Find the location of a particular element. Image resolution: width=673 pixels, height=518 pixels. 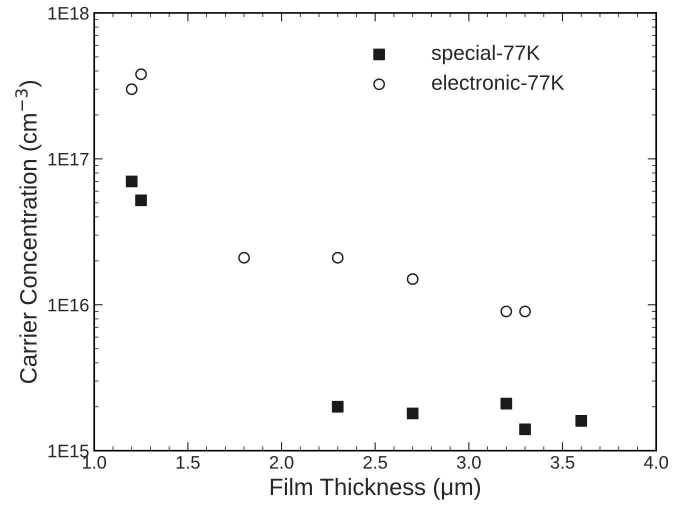

y-tick-label: 1E17 is located at coordinates (68, 159).